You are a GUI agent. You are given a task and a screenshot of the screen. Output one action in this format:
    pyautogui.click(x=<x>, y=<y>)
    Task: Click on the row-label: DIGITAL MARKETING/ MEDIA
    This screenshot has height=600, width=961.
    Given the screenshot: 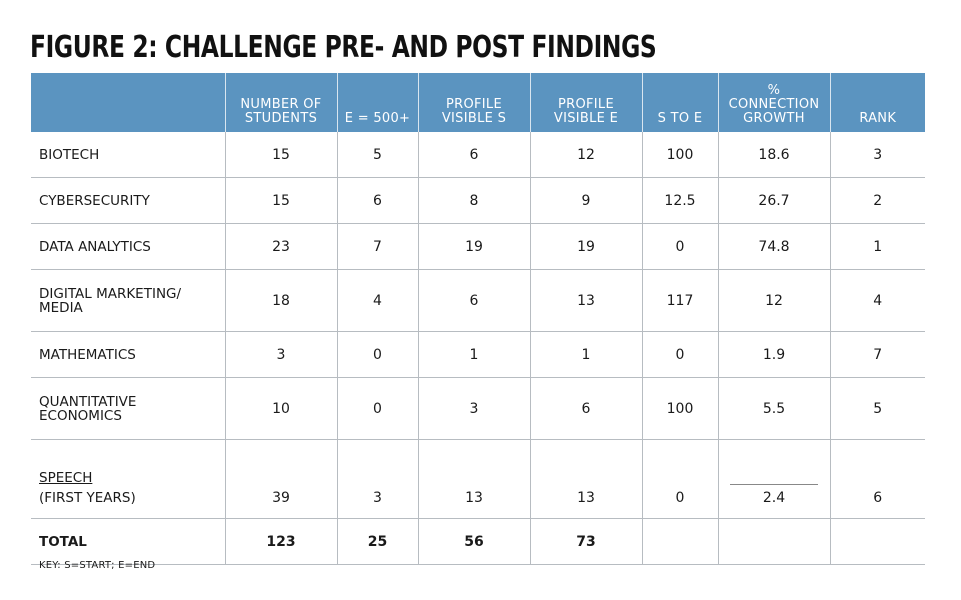 What is the action you would take?
    pyautogui.click(x=128, y=300)
    